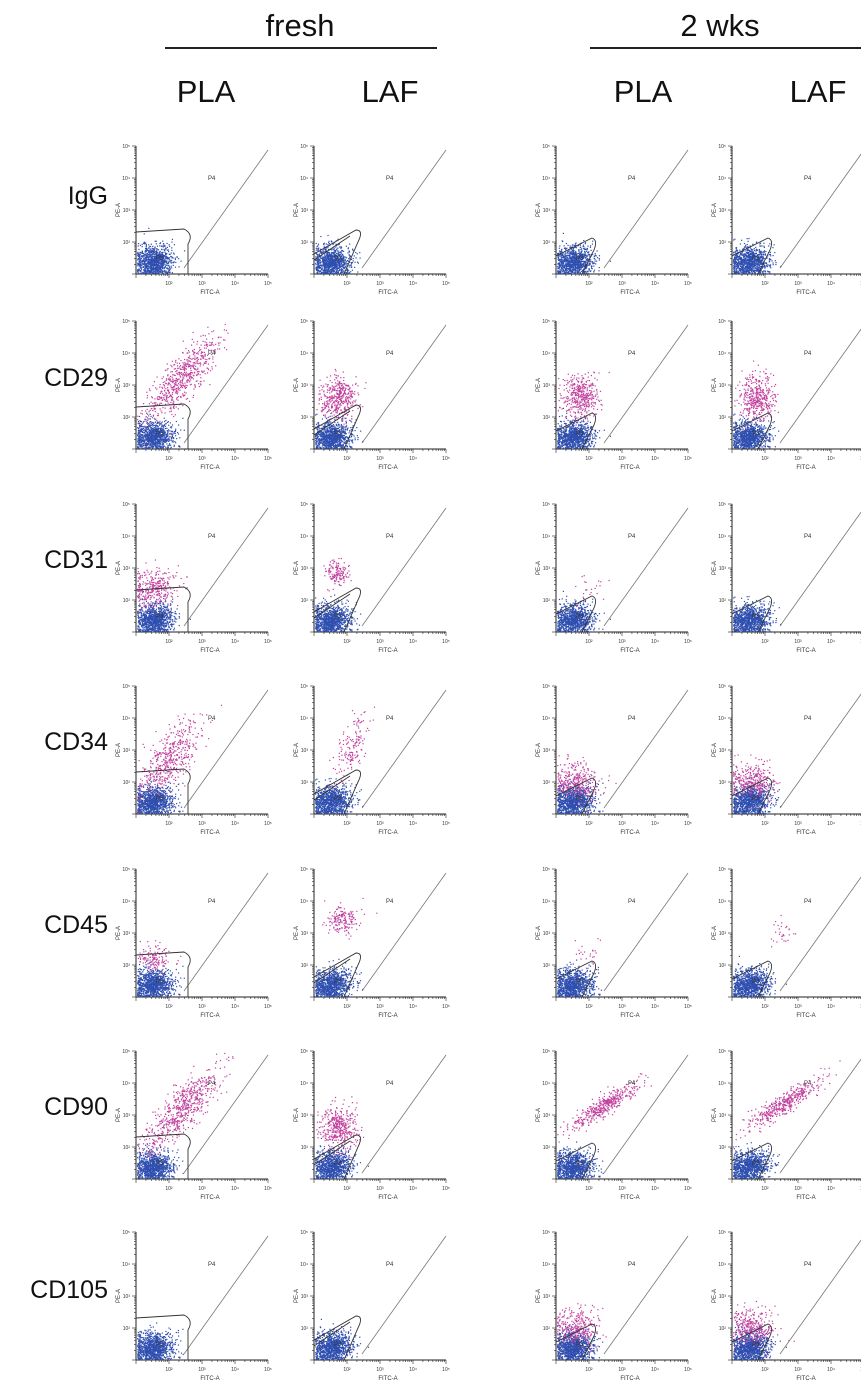 The width and height of the screenshot is (861, 1391). Describe the element at coordinates (56, 925) in the screenshot. I see `row-label-cd45: CD45` at that location.